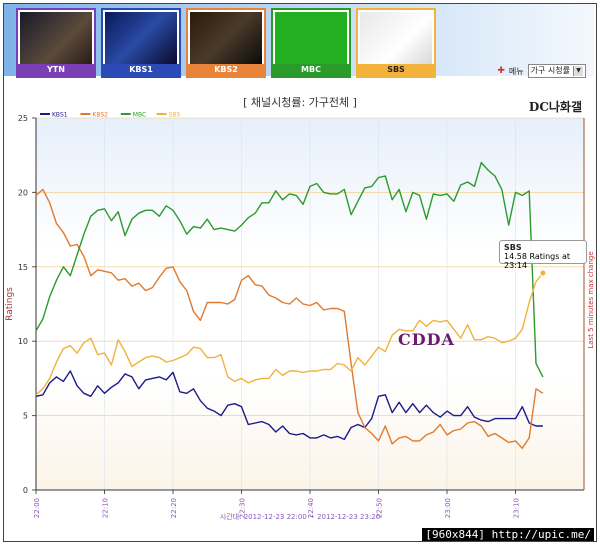  What do you see at coordinates (25, 490) in the screenshot?
I see `y-tick-label: 0` at bounding box center [25, 490].